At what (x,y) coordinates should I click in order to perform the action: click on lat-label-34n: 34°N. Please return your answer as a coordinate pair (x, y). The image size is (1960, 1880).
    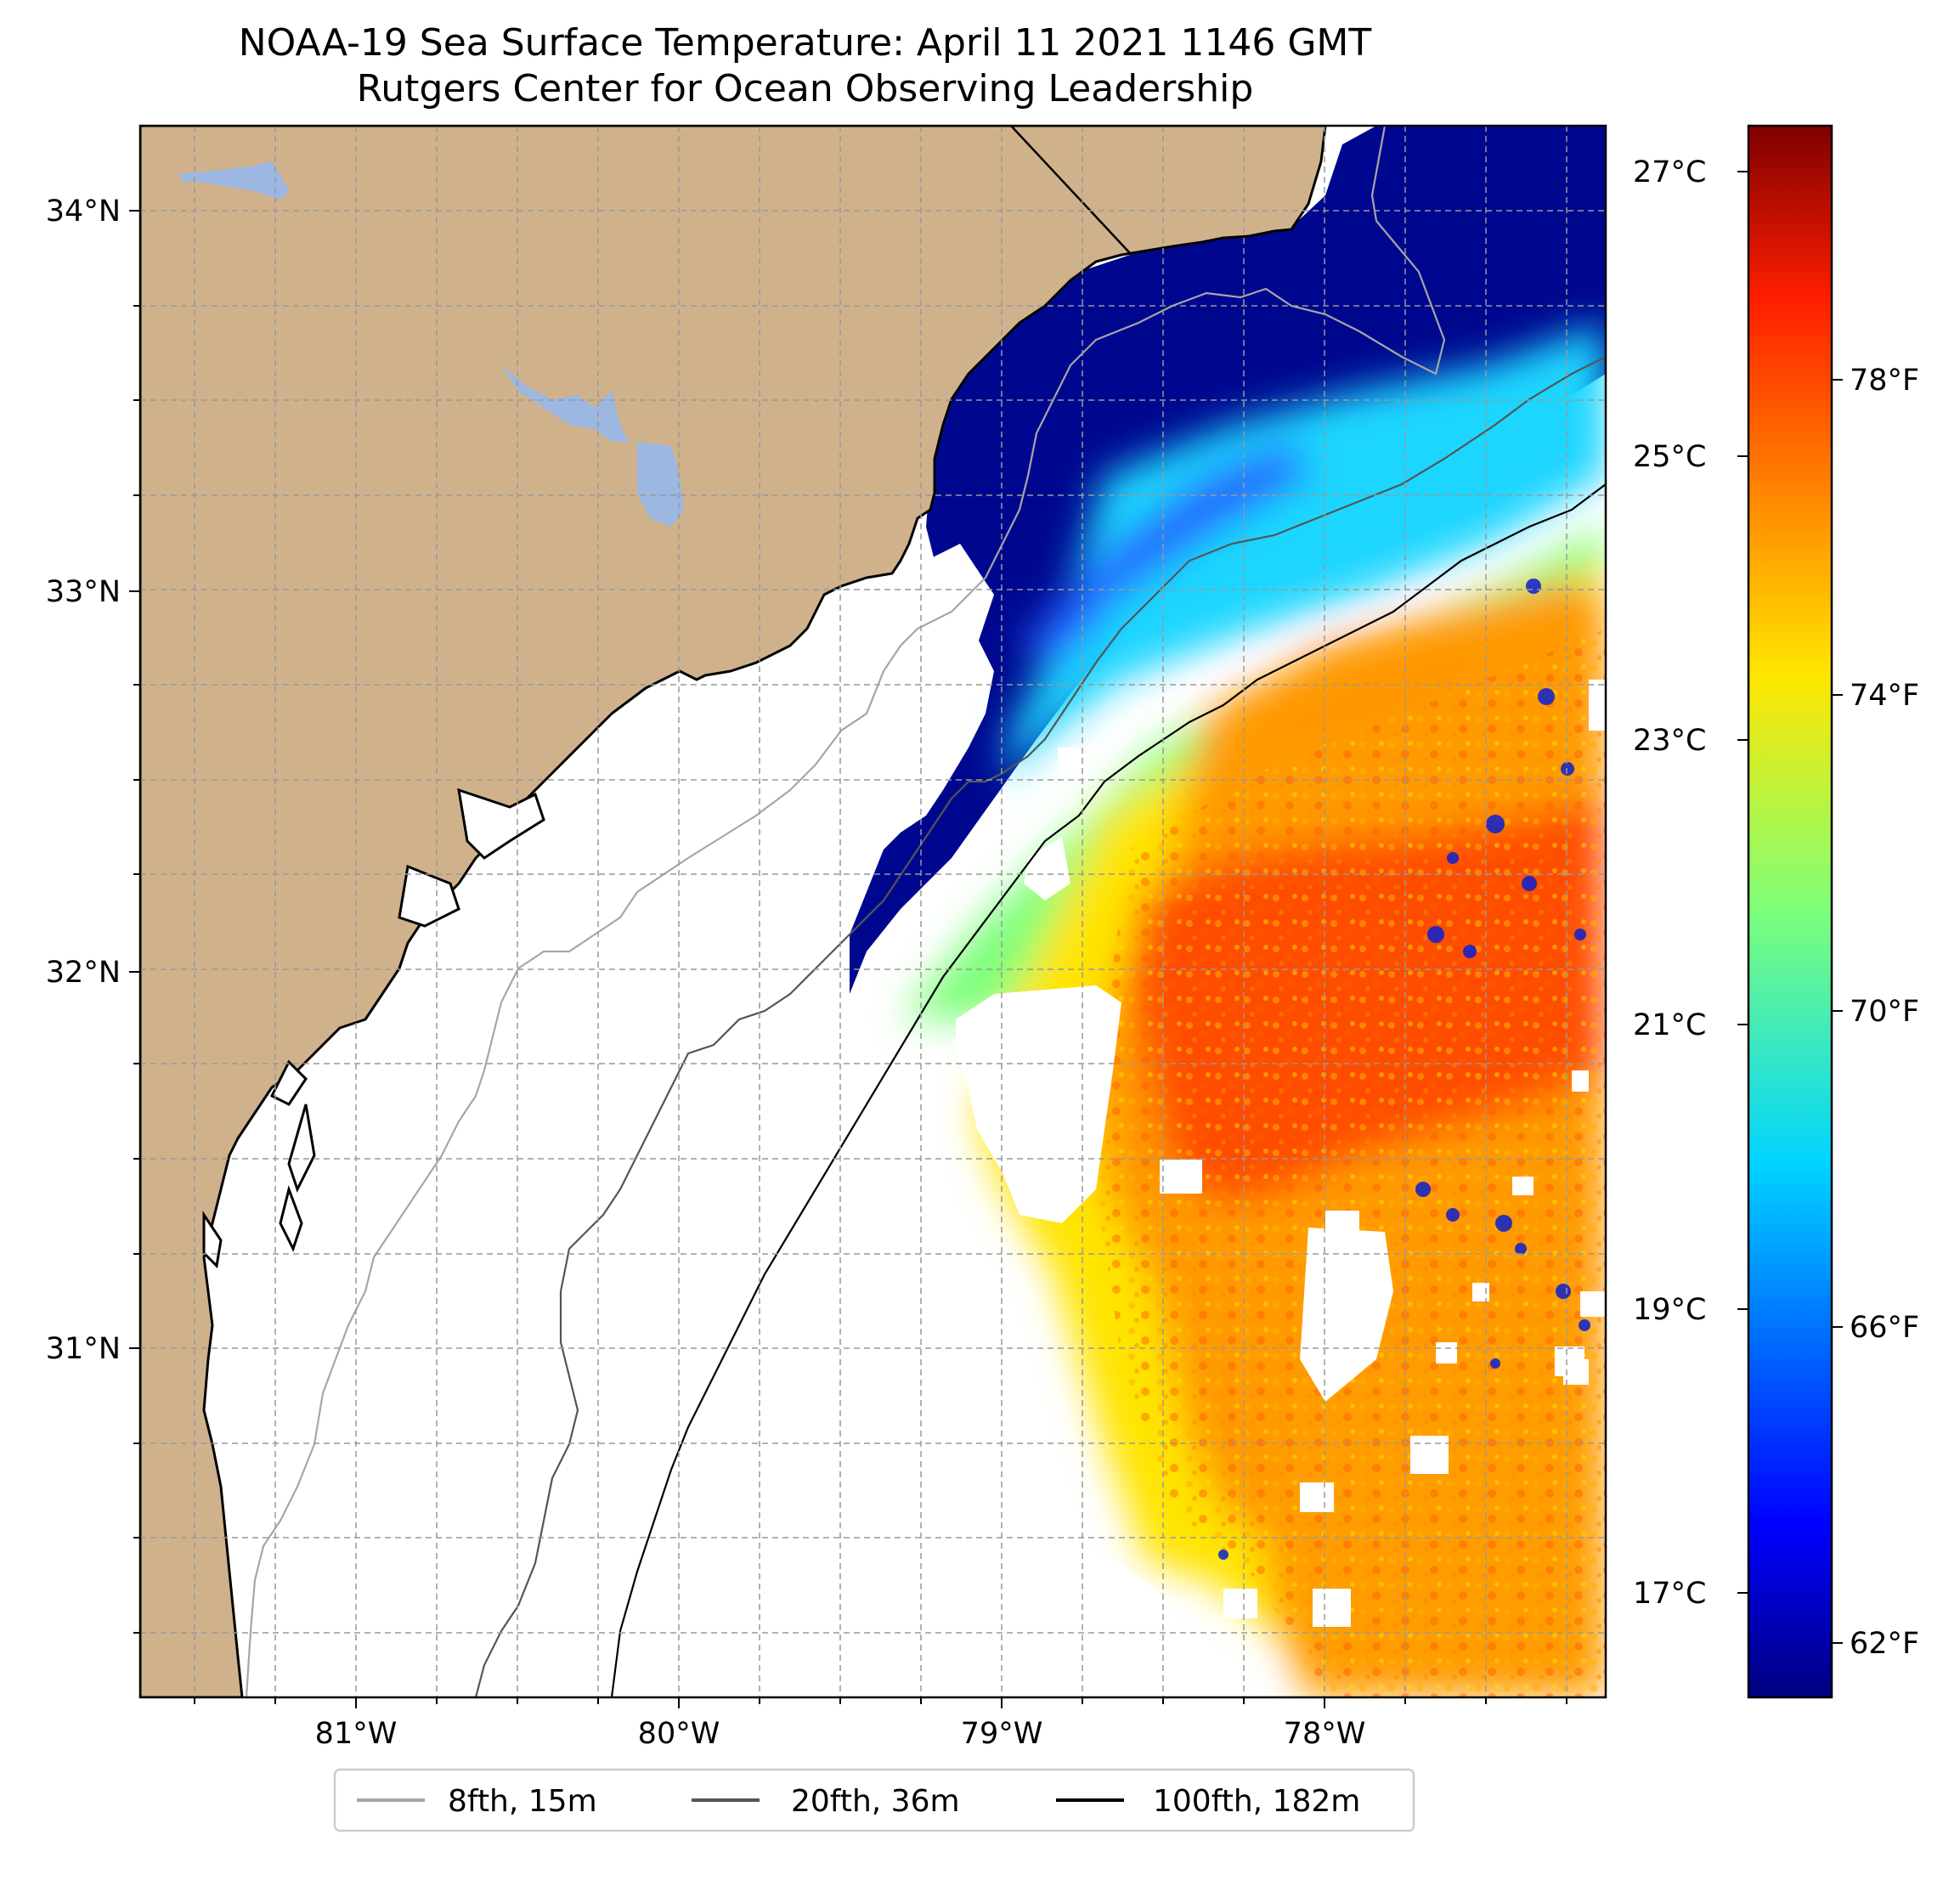
    Looking at the image, I should click on (84, 212).